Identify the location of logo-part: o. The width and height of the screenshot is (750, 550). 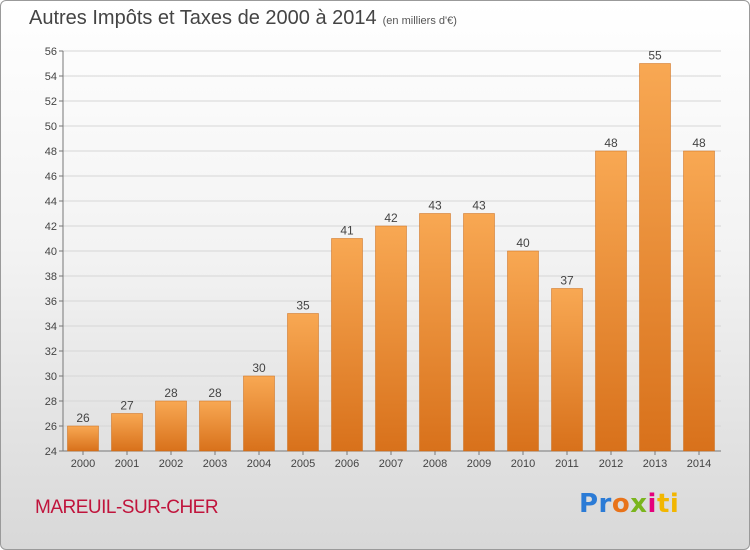
(621, 504).